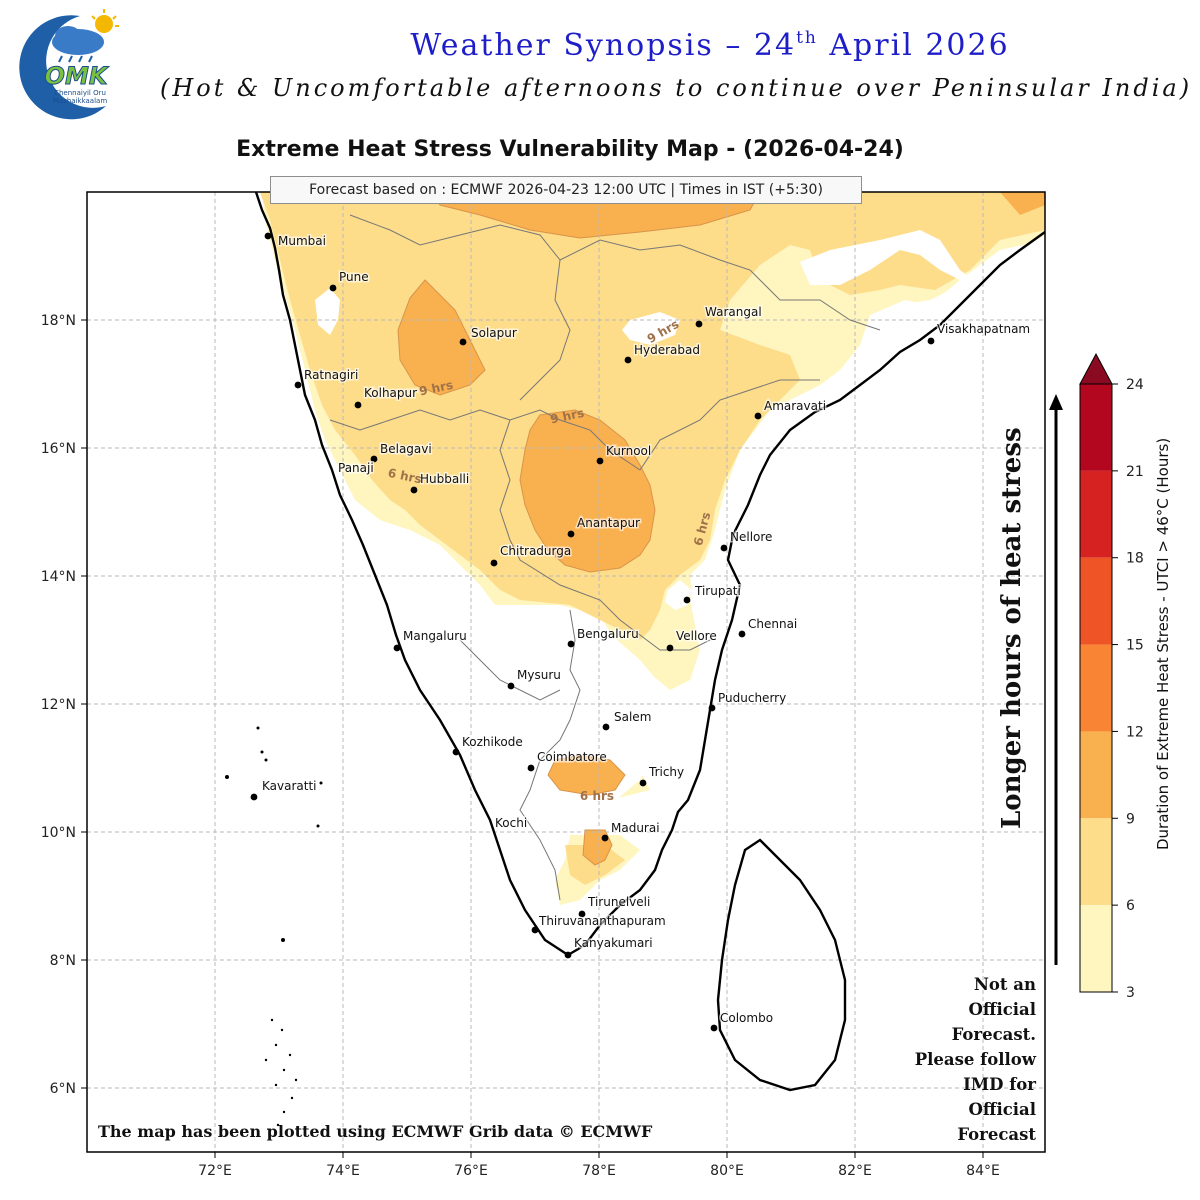  Describe the element at coordinates (1130, 906) in the screenshot. I see `colorbar-tick-label: 6` at that location.